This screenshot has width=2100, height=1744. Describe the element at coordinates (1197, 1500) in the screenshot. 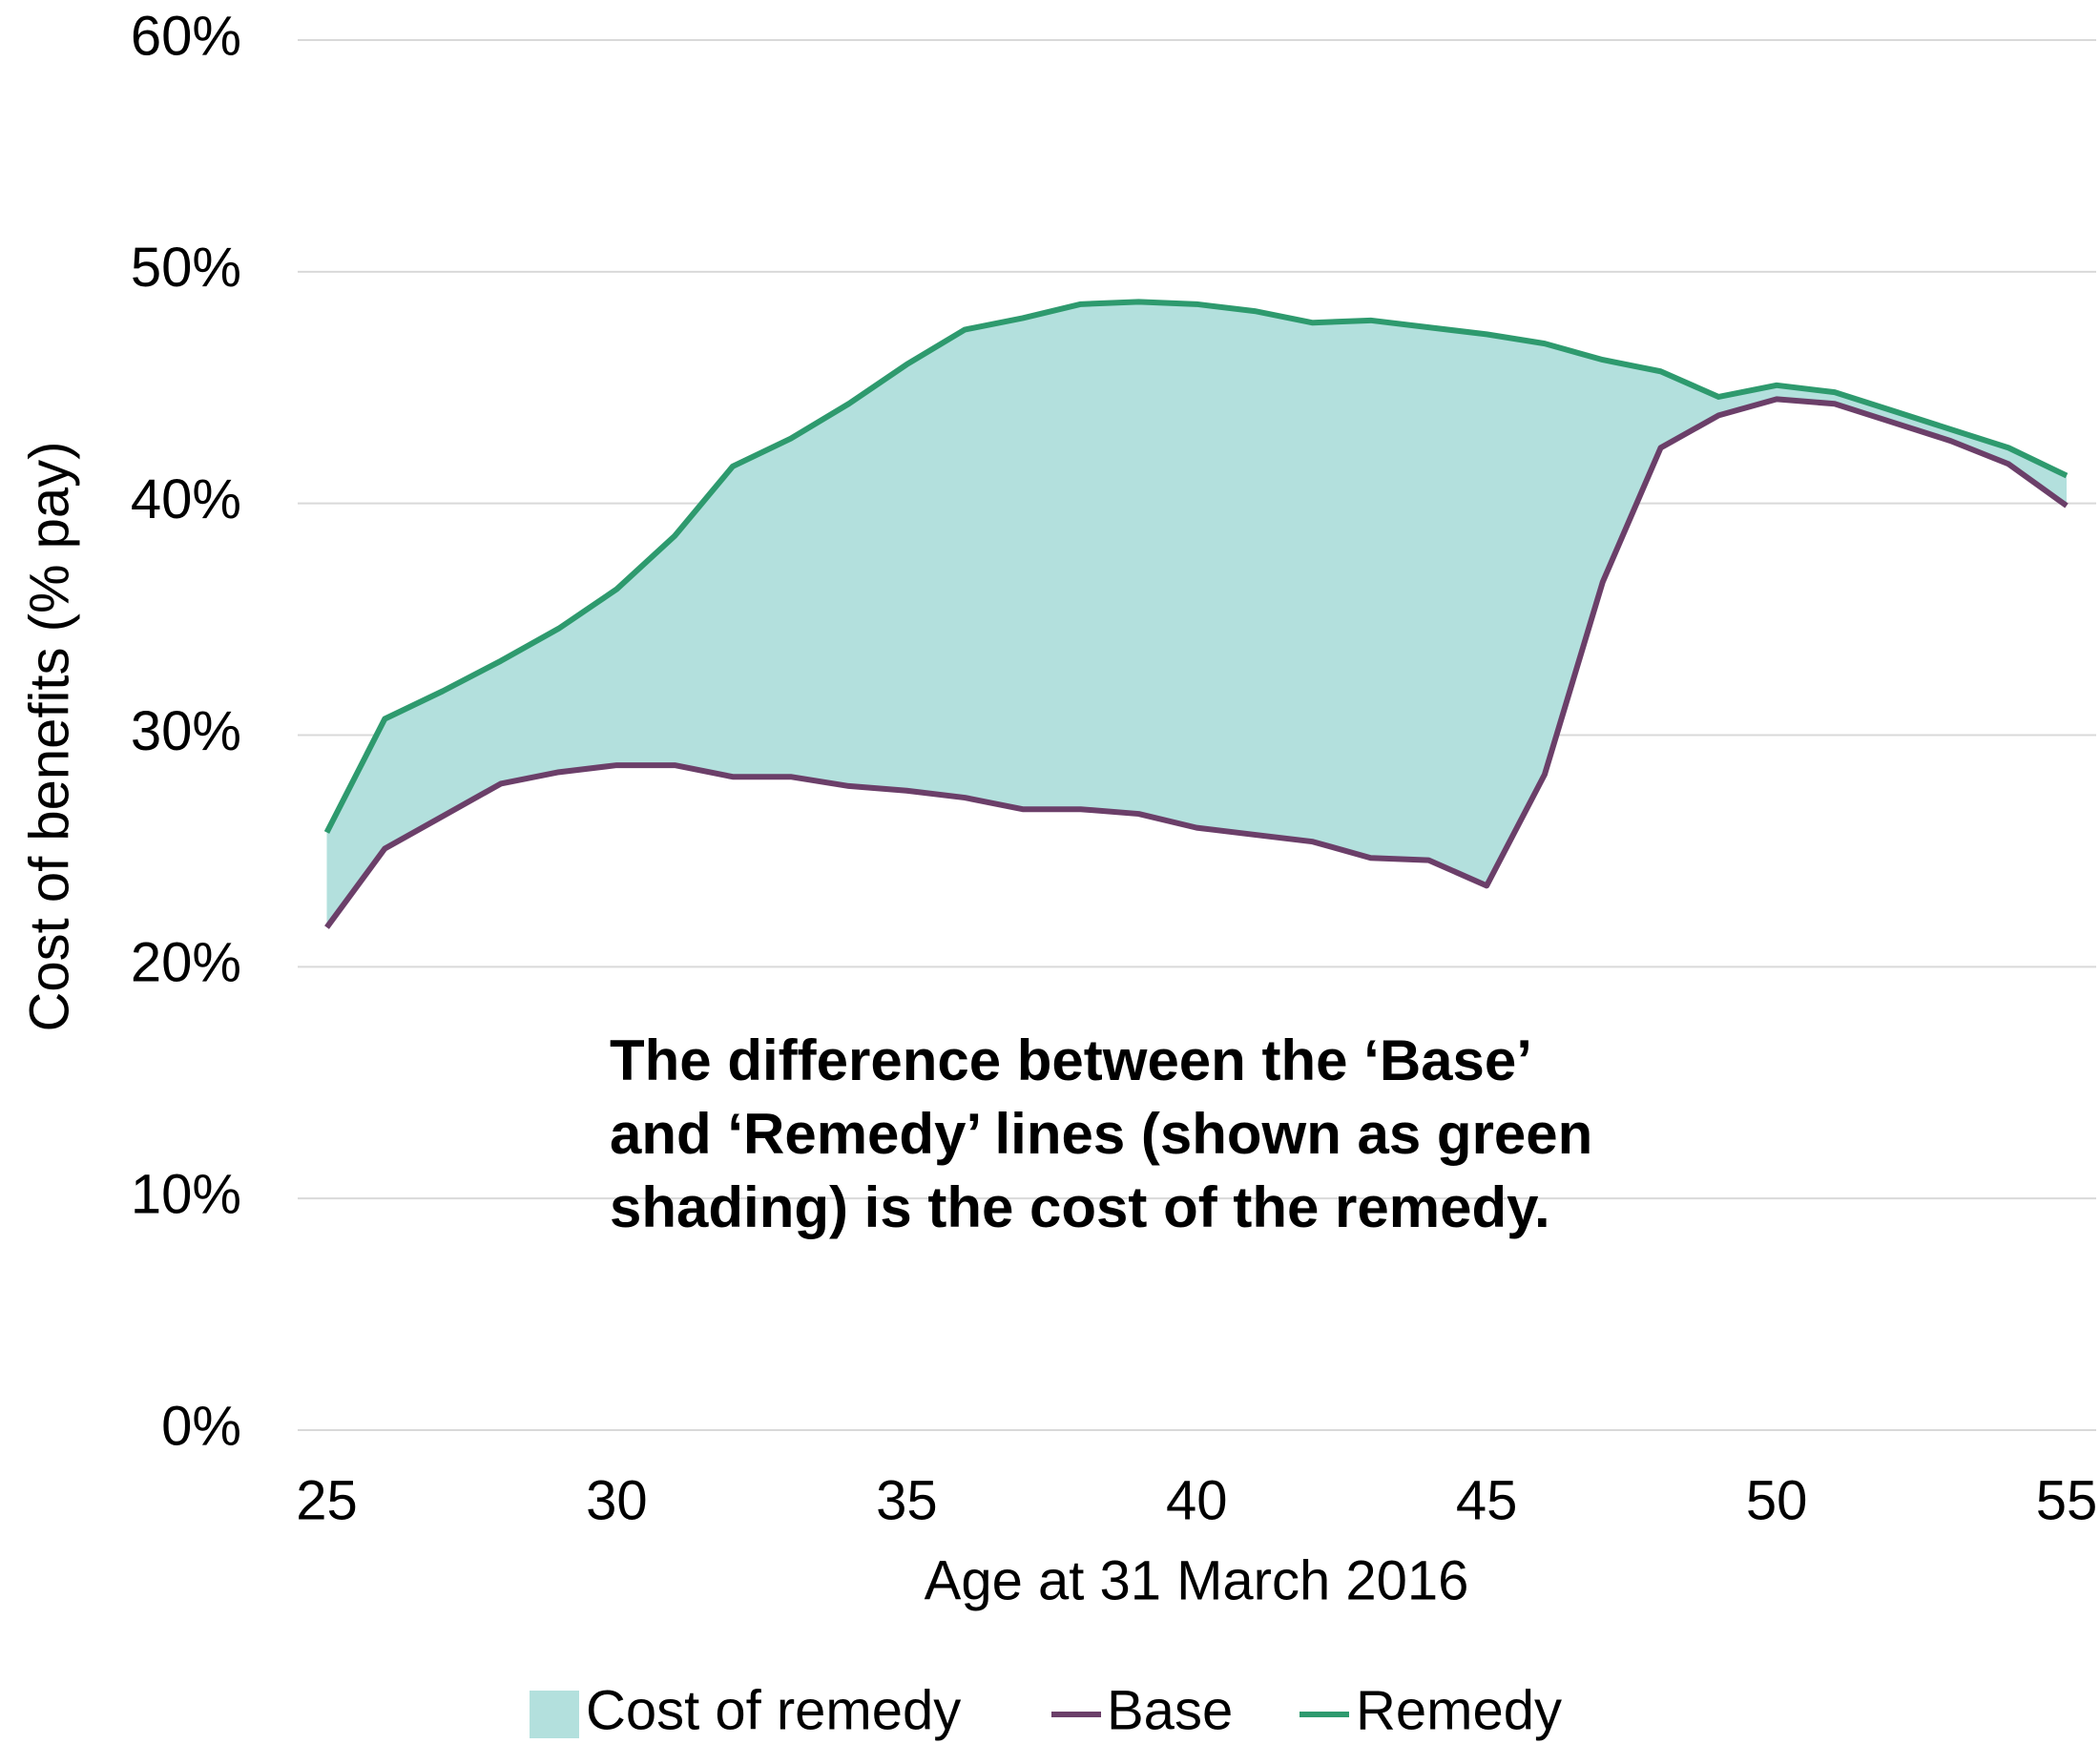

I see `x-tick-label: 40` at that location.